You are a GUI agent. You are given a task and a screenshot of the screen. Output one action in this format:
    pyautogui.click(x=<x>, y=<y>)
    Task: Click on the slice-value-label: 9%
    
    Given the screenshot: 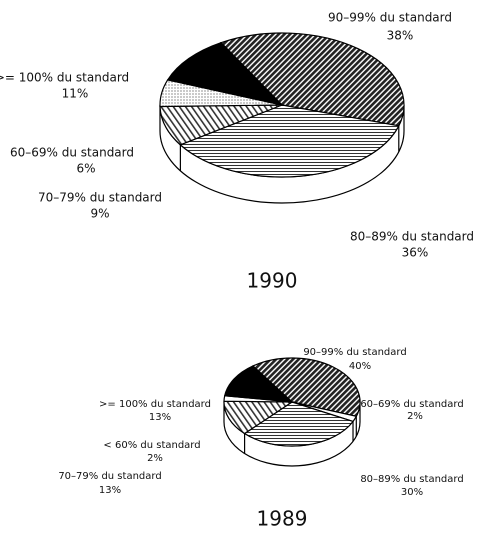 What is the action you would take?
    pyautogui.click(x=99, y=214)
    